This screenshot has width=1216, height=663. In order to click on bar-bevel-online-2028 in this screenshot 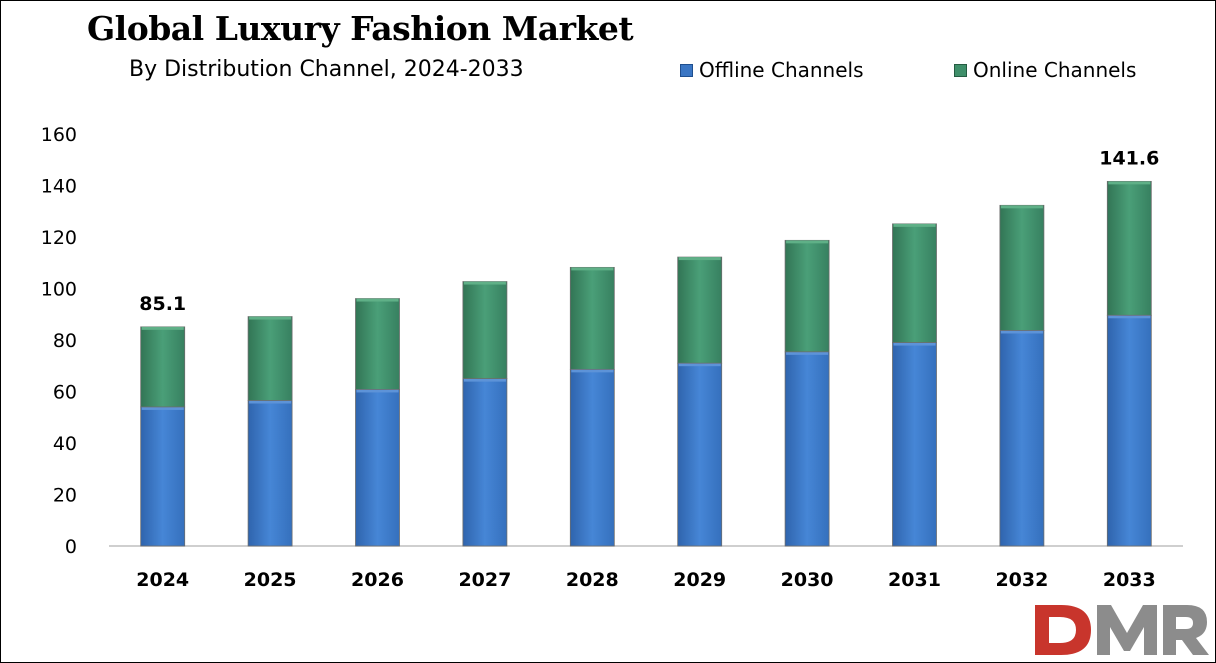, I will do `click(592, 269)`.